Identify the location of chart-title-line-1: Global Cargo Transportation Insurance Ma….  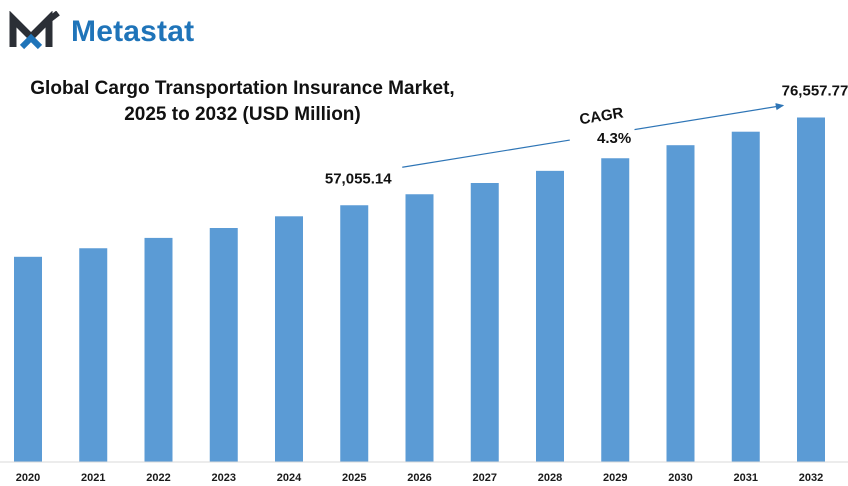
(242, 88).